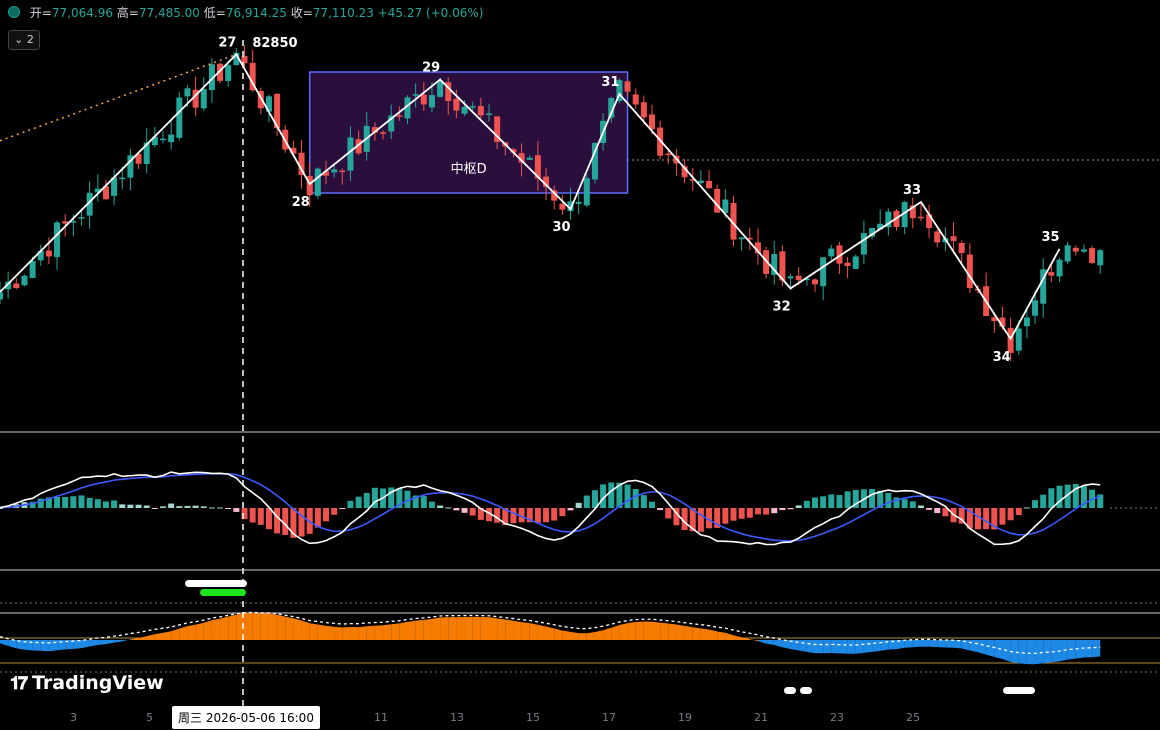  I want to click on tradingview-logo: 𝟏𝟕 TradingView, so click(87, 683).